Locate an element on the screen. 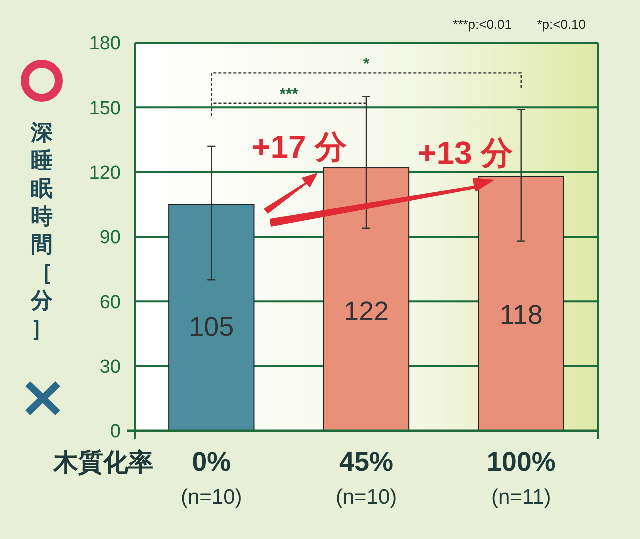 This screenshot has width=640, height=539. y-tick-label: 180 is located at coordinates (105, 44).